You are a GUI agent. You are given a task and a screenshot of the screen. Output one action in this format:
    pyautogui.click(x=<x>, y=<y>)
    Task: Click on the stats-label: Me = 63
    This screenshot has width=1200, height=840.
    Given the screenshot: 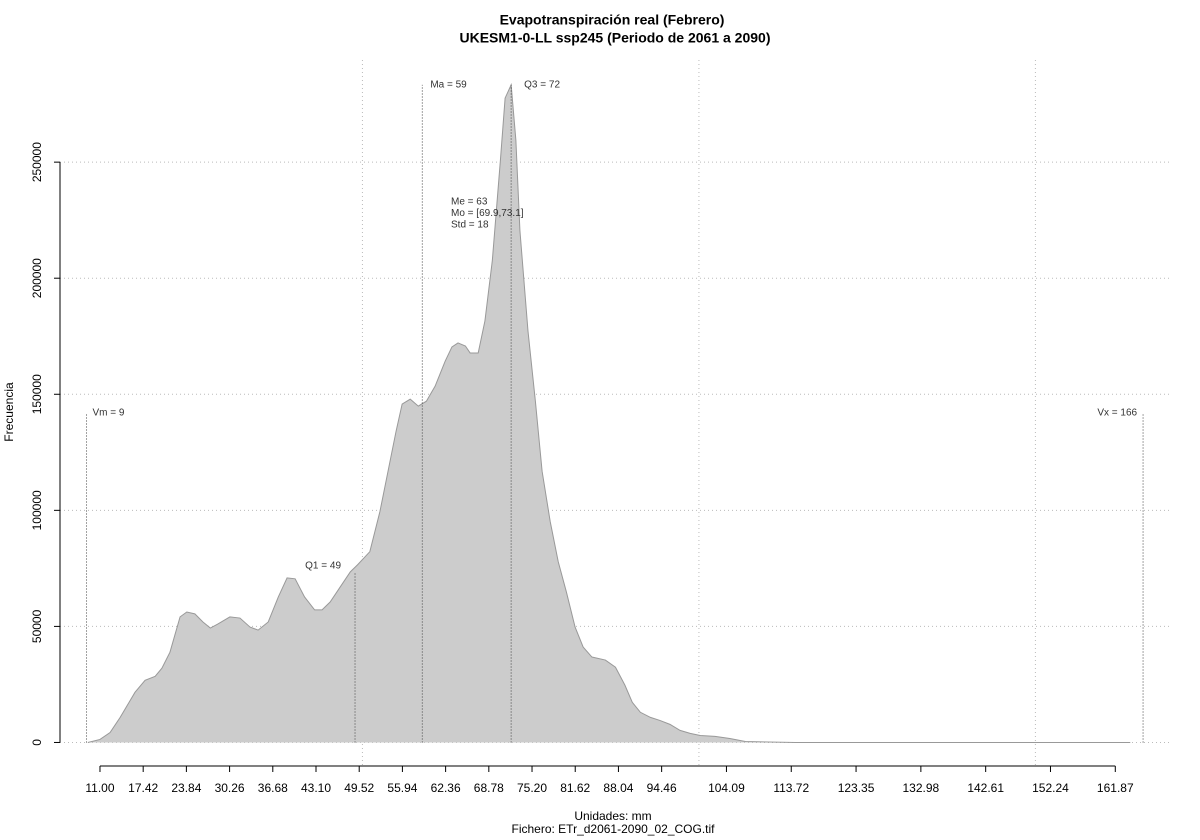 What is the action you would take?
    pyautogui.click(x=469, y=202)
    